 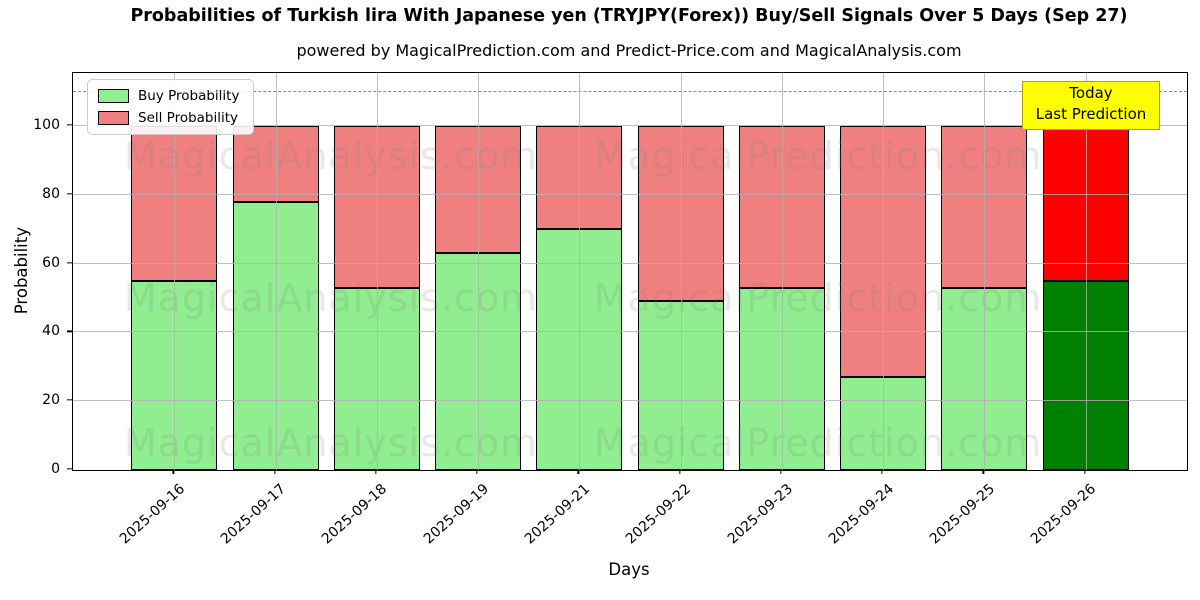 I want to click on legend-item-buy: Buy Probability, so click(x=168, y=96).